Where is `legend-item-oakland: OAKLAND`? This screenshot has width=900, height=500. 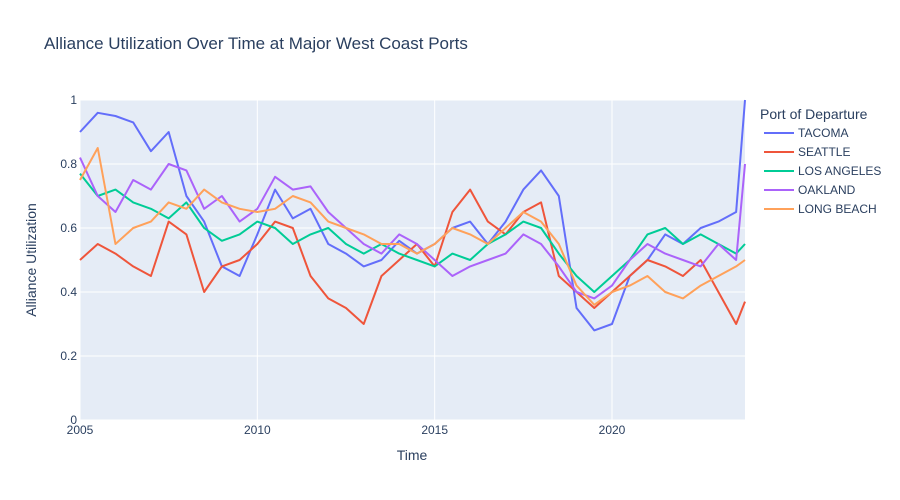
legend-item-oakland: OAKLAND is located at coordinates (810, 190).